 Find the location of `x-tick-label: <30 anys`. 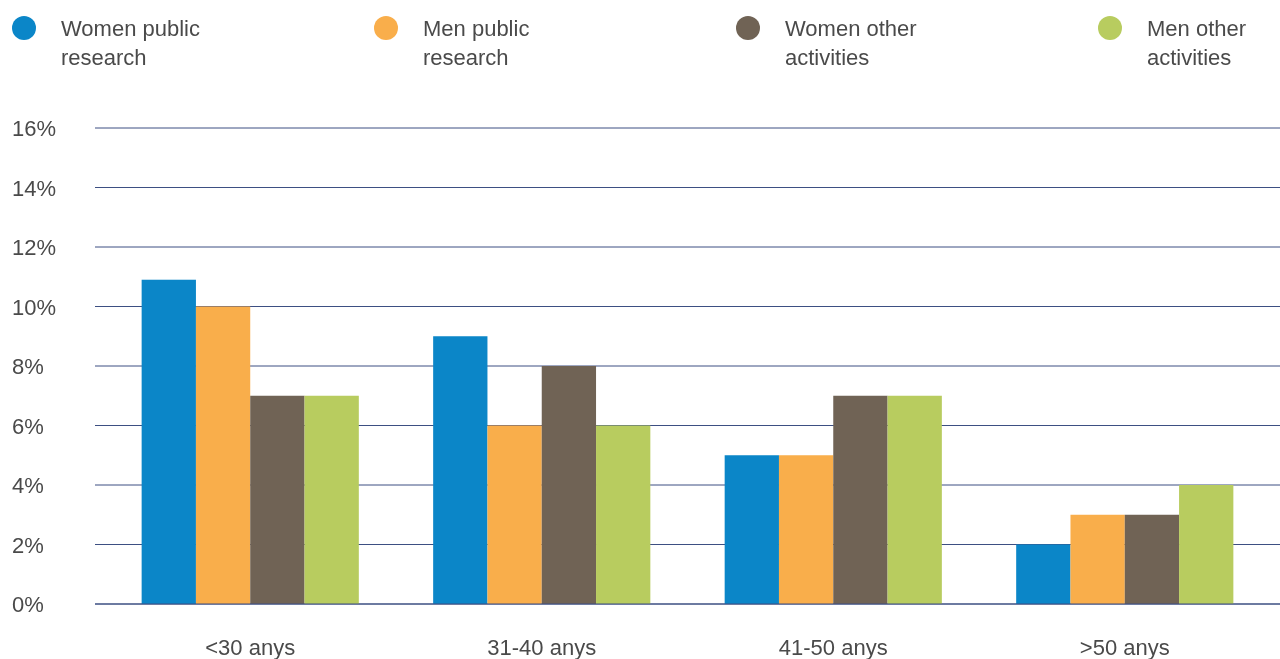

x-tick-label: <30 anys is located at coordinates (250, 647).